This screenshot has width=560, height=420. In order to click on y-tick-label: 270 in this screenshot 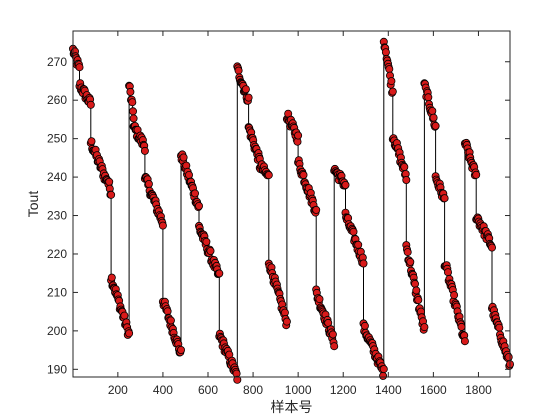, I will do `click(57, 62)`.